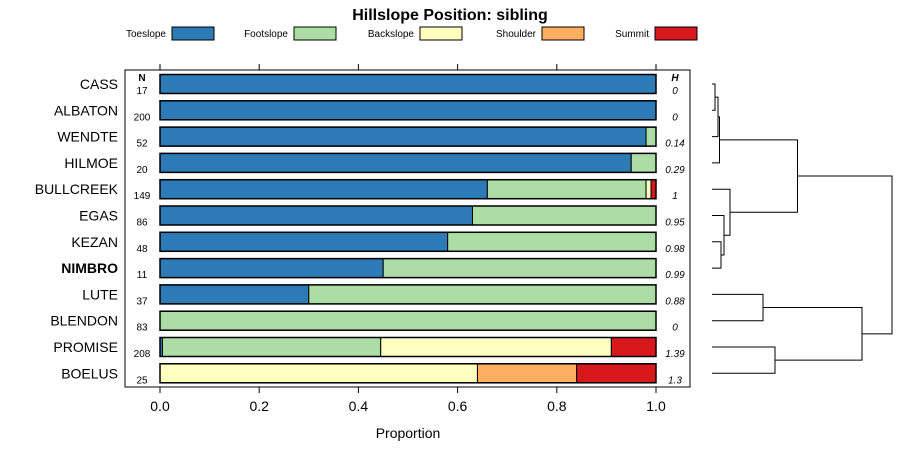 Image resolution: width=900 pixels, height=460 pixels. What do you see at coordinates (359, 406) in the screenshot?
I see `x-tick-label-2: 0.4` at bounding box center [359, 406].